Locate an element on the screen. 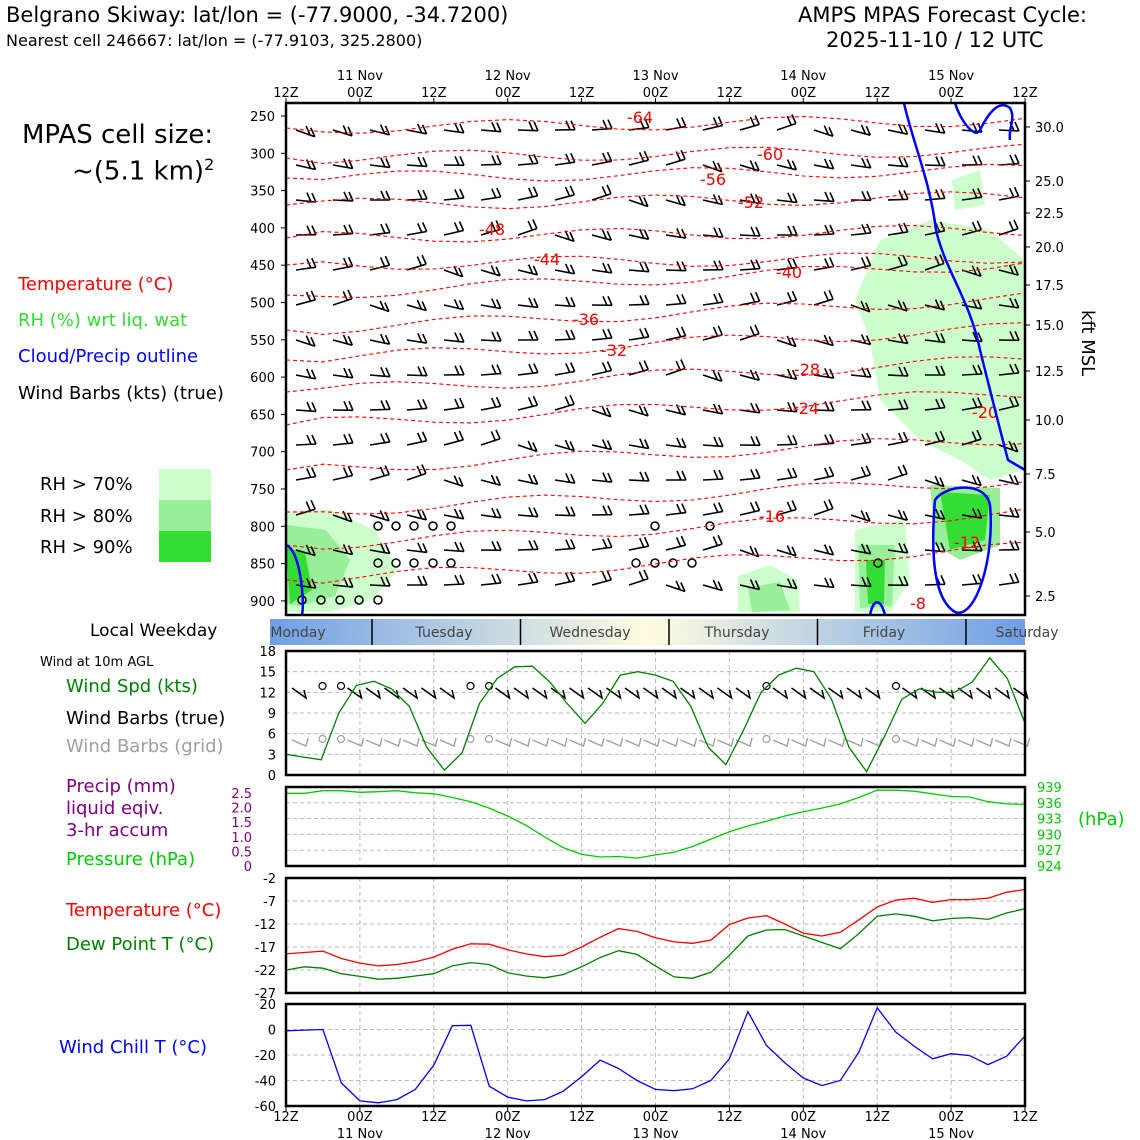 This screenshot has width=1140, height=1140. panel-frame is located at coordinates (655, 935).